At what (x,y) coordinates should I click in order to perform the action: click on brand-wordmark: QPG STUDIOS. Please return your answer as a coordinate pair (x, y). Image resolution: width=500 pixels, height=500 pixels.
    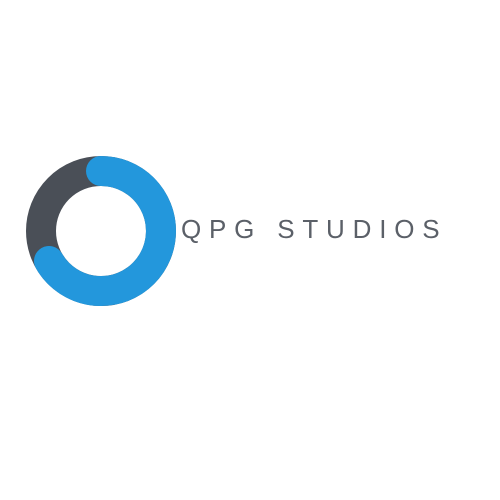
    Looking at the image, I should click on (314, 229).